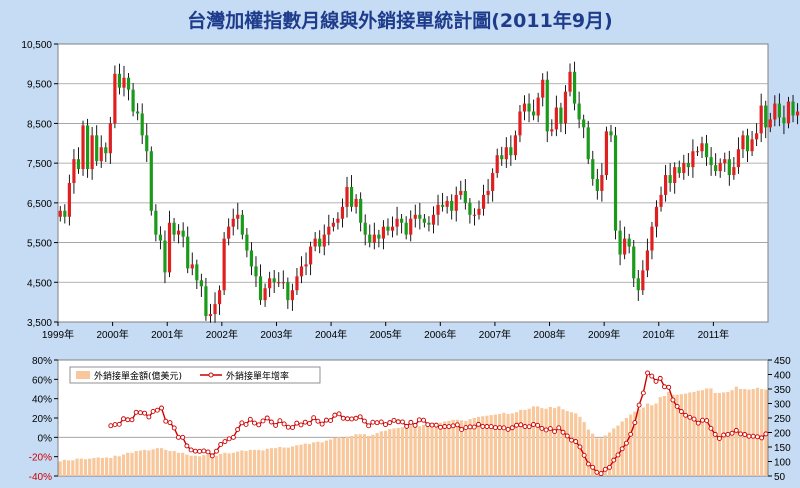 Image resolution: width=800 pixels, height=488 pixels. What do you see at coordinates (39, 283) in the screenshot?
I see `top-ytick-label: 4,500` at bounding box center [39, 283].